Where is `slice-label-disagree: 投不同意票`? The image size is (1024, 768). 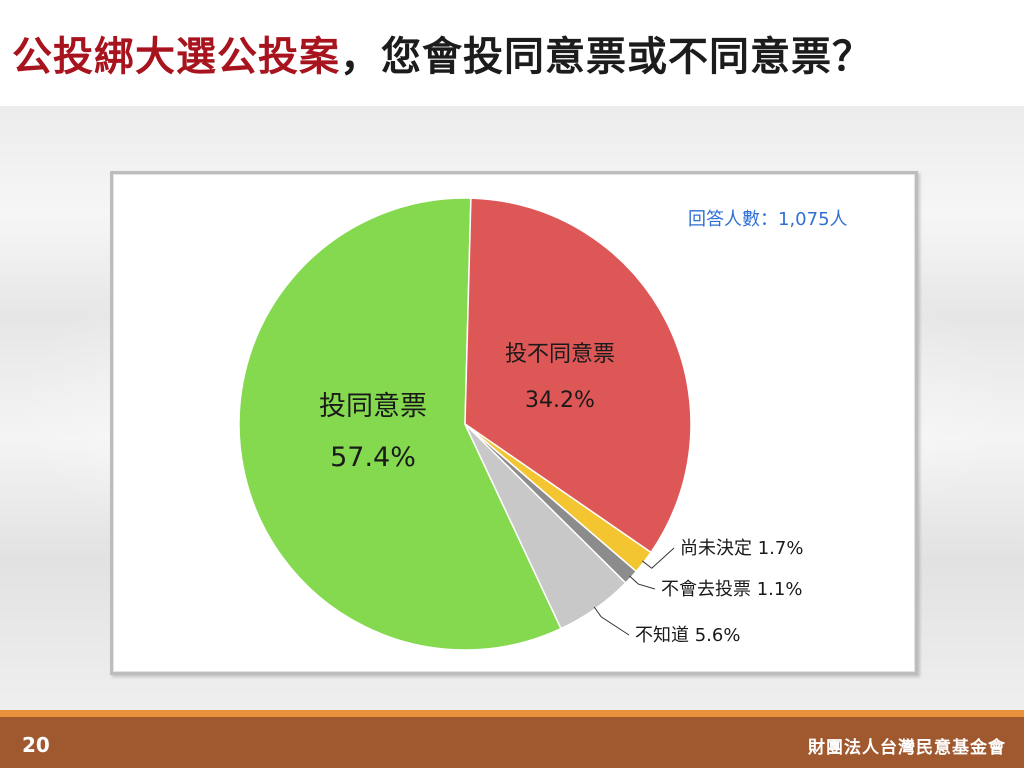
slice-label-disagree: 投不同意票 is located at coordinates (560, 354).